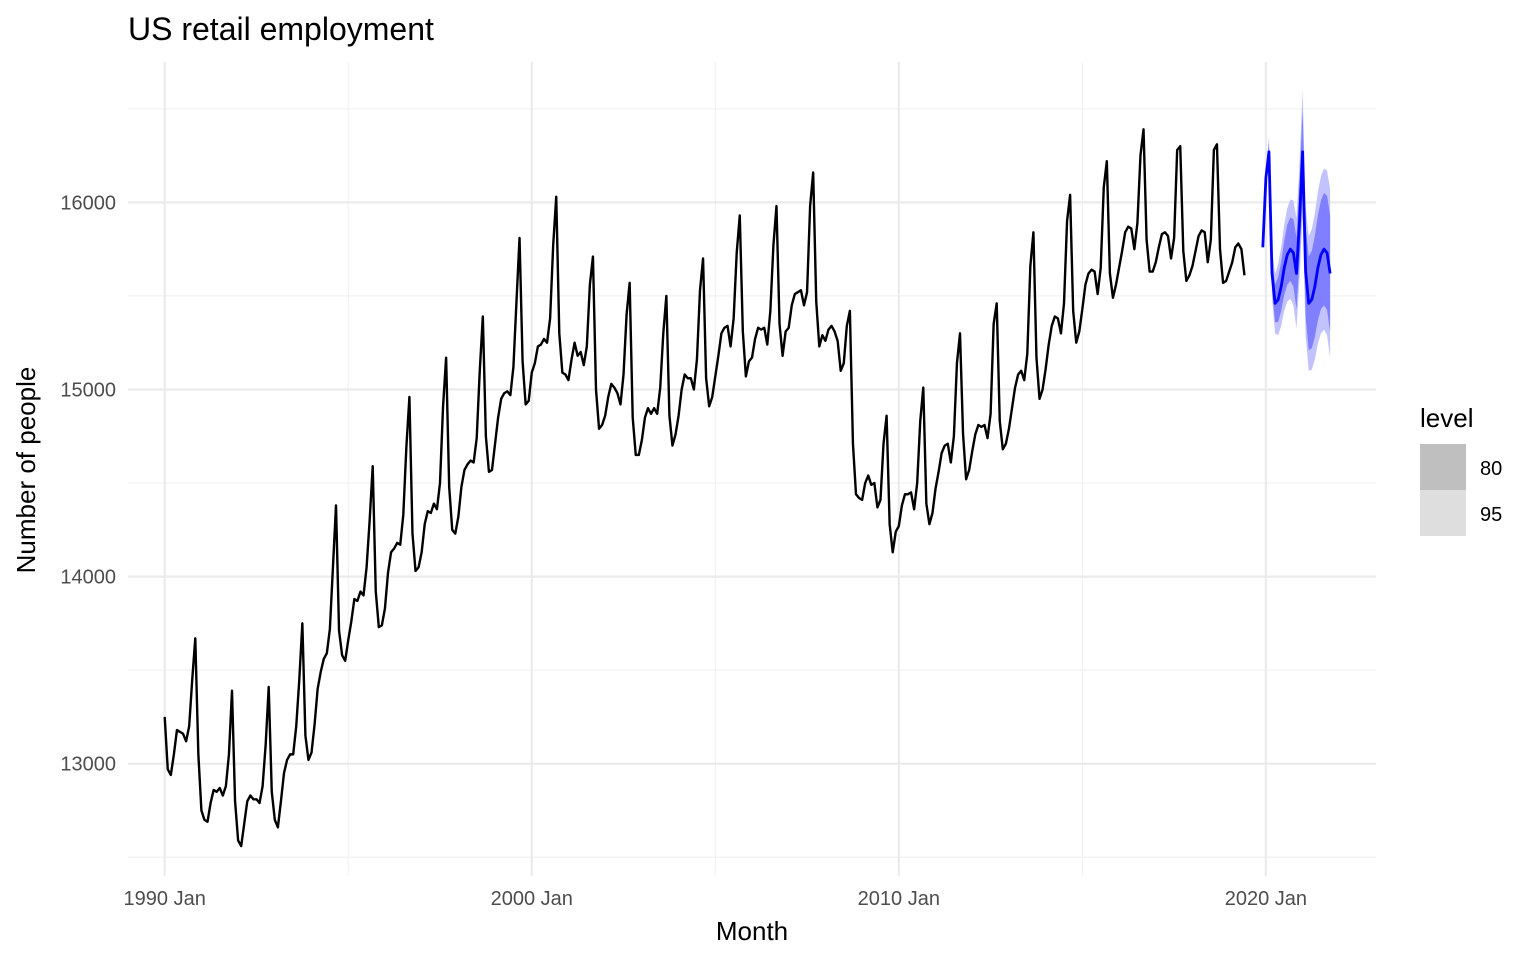 The width and height of the screenshot is (1536, 960). I want to click on y-tick-label: 15000, so click(88, 390).